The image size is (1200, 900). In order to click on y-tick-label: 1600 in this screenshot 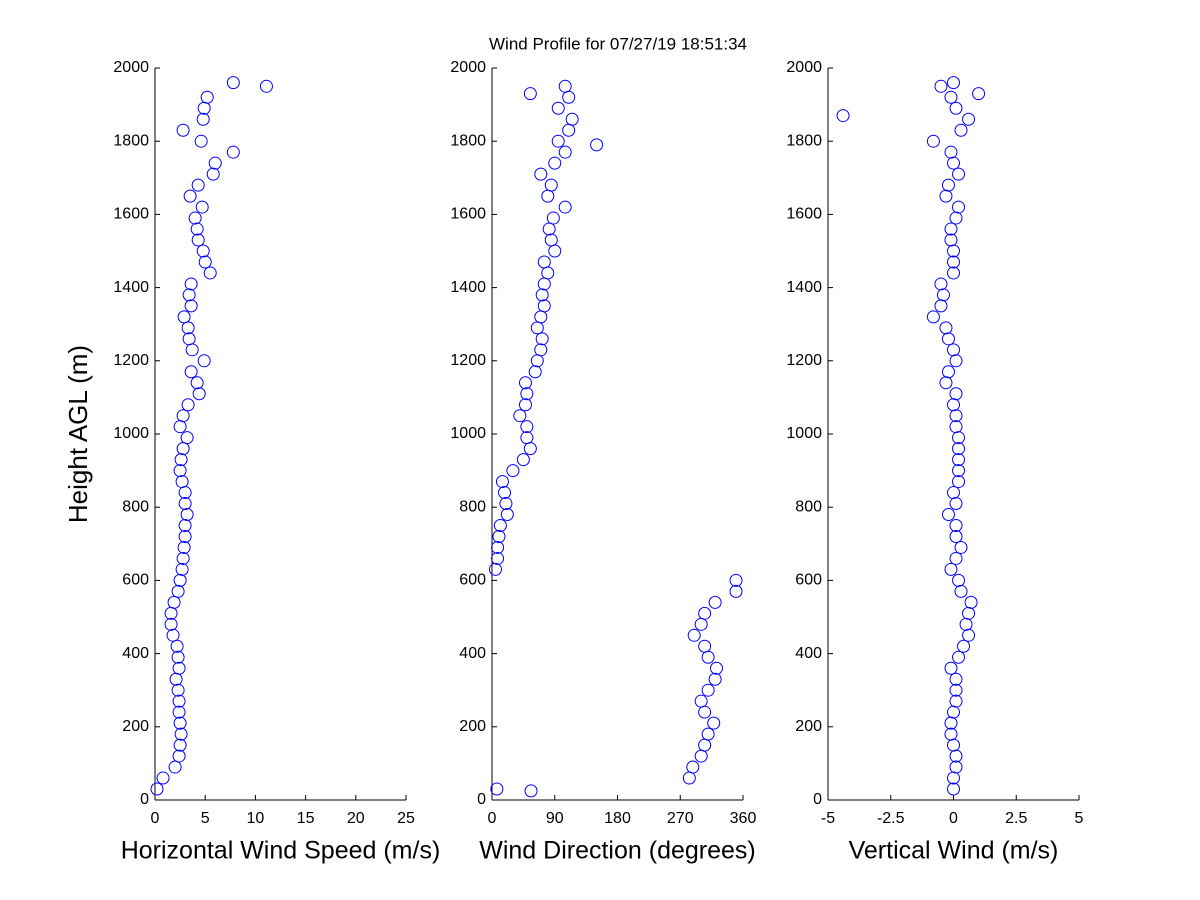, I will do `click(468, 214)`.